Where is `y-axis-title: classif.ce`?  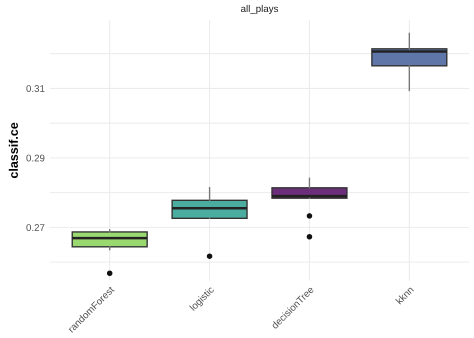
y-axis-title: classif.ce is located at coordinates (13, 150).